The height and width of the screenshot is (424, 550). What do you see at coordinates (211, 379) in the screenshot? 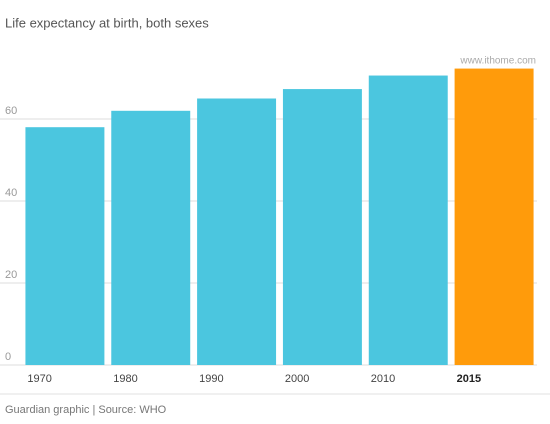
I see `x-tick-label: 1990` at bounding box center [211, 379].